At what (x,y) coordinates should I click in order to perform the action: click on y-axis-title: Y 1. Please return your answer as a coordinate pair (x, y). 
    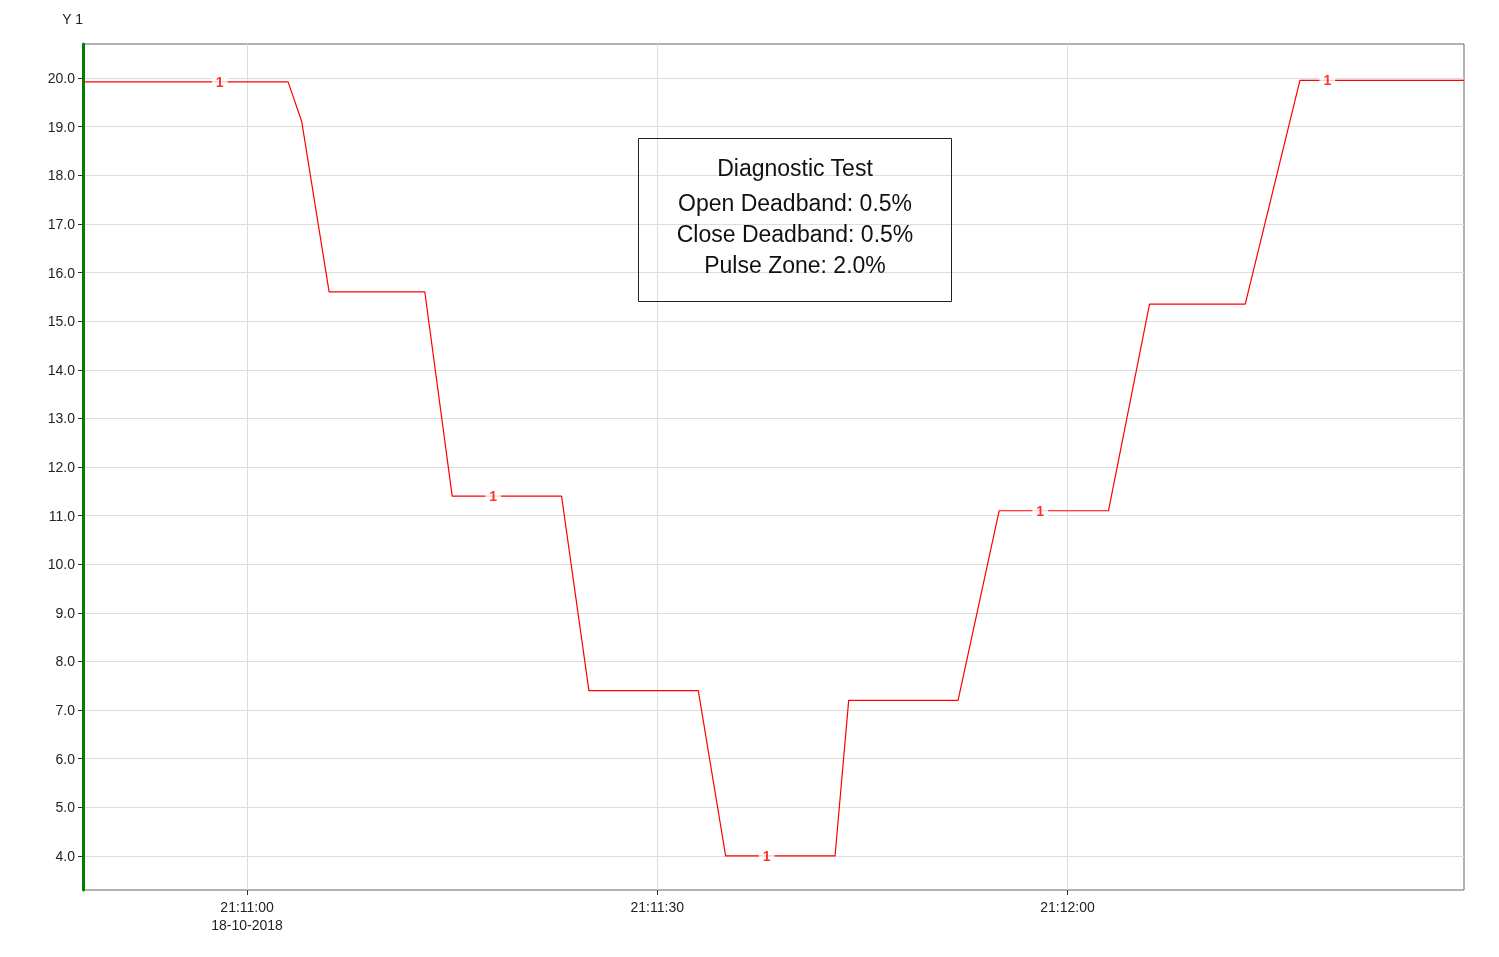
    Looking at the image, I should click on (73, 19).